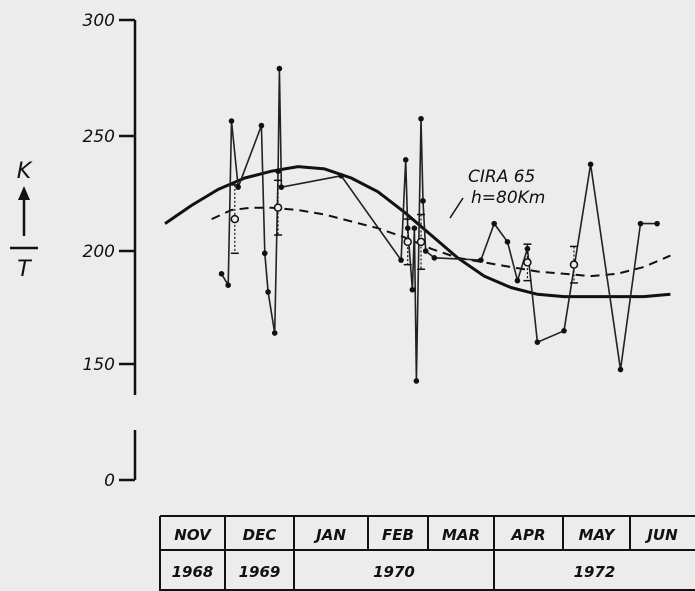  I want to click on mean-dashed-curve, so click(441, 242).